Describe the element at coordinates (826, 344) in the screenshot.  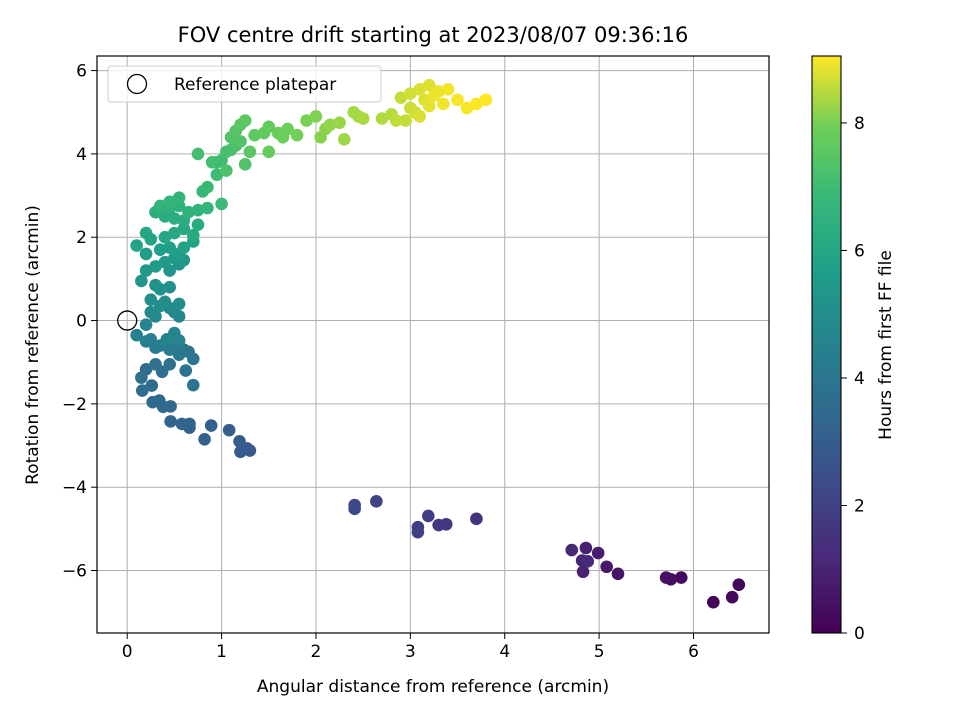
I see `colorbar-gradient` at that location.